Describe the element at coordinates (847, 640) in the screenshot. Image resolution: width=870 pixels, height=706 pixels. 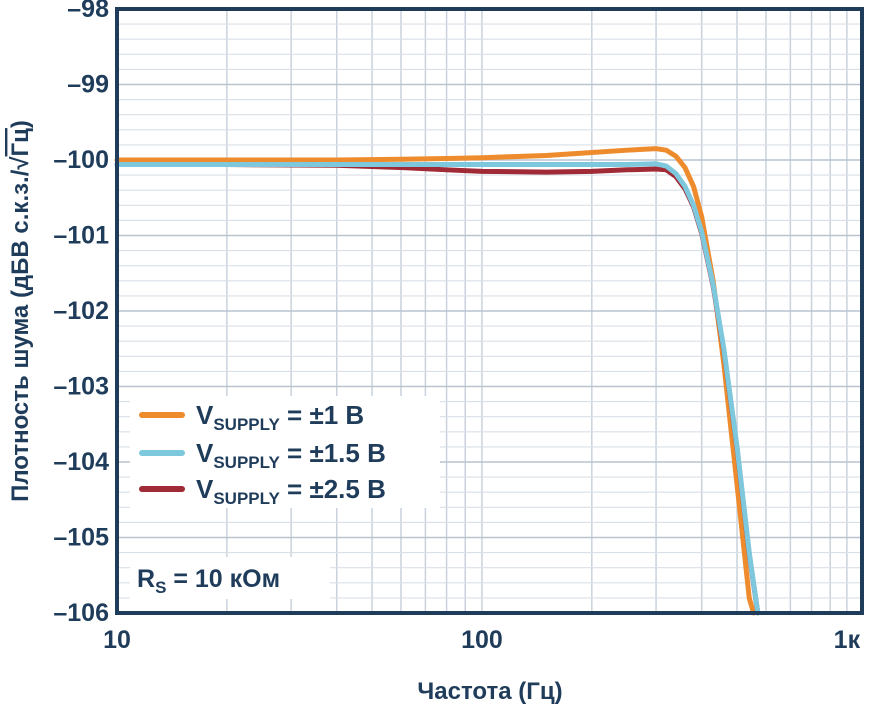
I see `x-tick-label: 1к` at that location.